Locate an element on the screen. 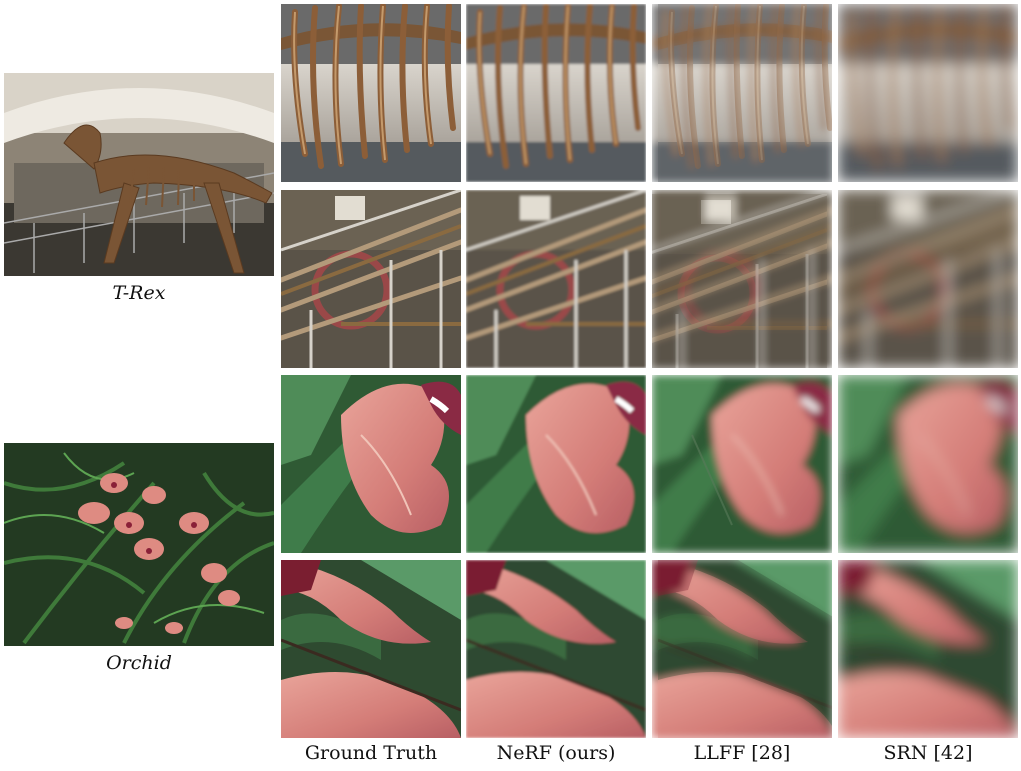 This screenshot has width=1021, height=771. column-label-nerf: NeRF (ours) is located at coordinates (556, 753).